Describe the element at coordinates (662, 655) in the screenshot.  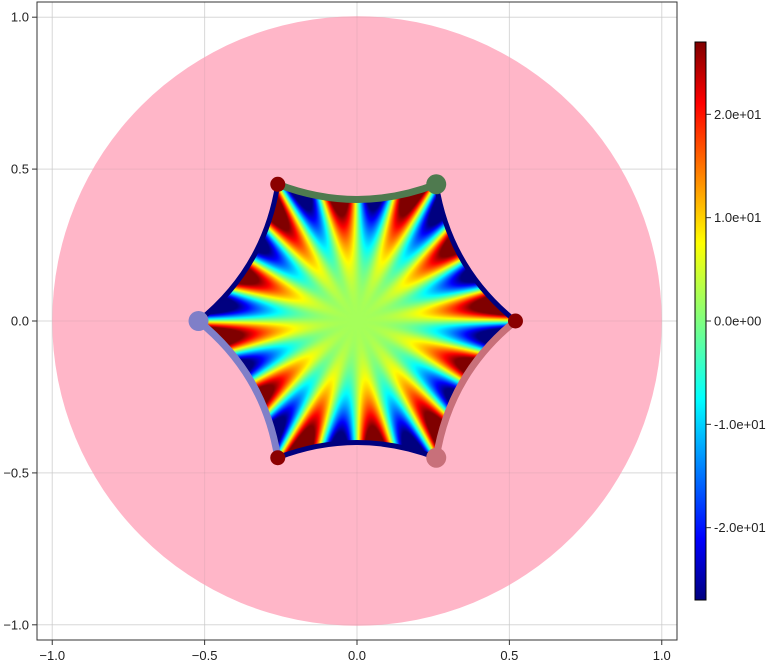
I see `x-tick-label: 1.0` at that location.